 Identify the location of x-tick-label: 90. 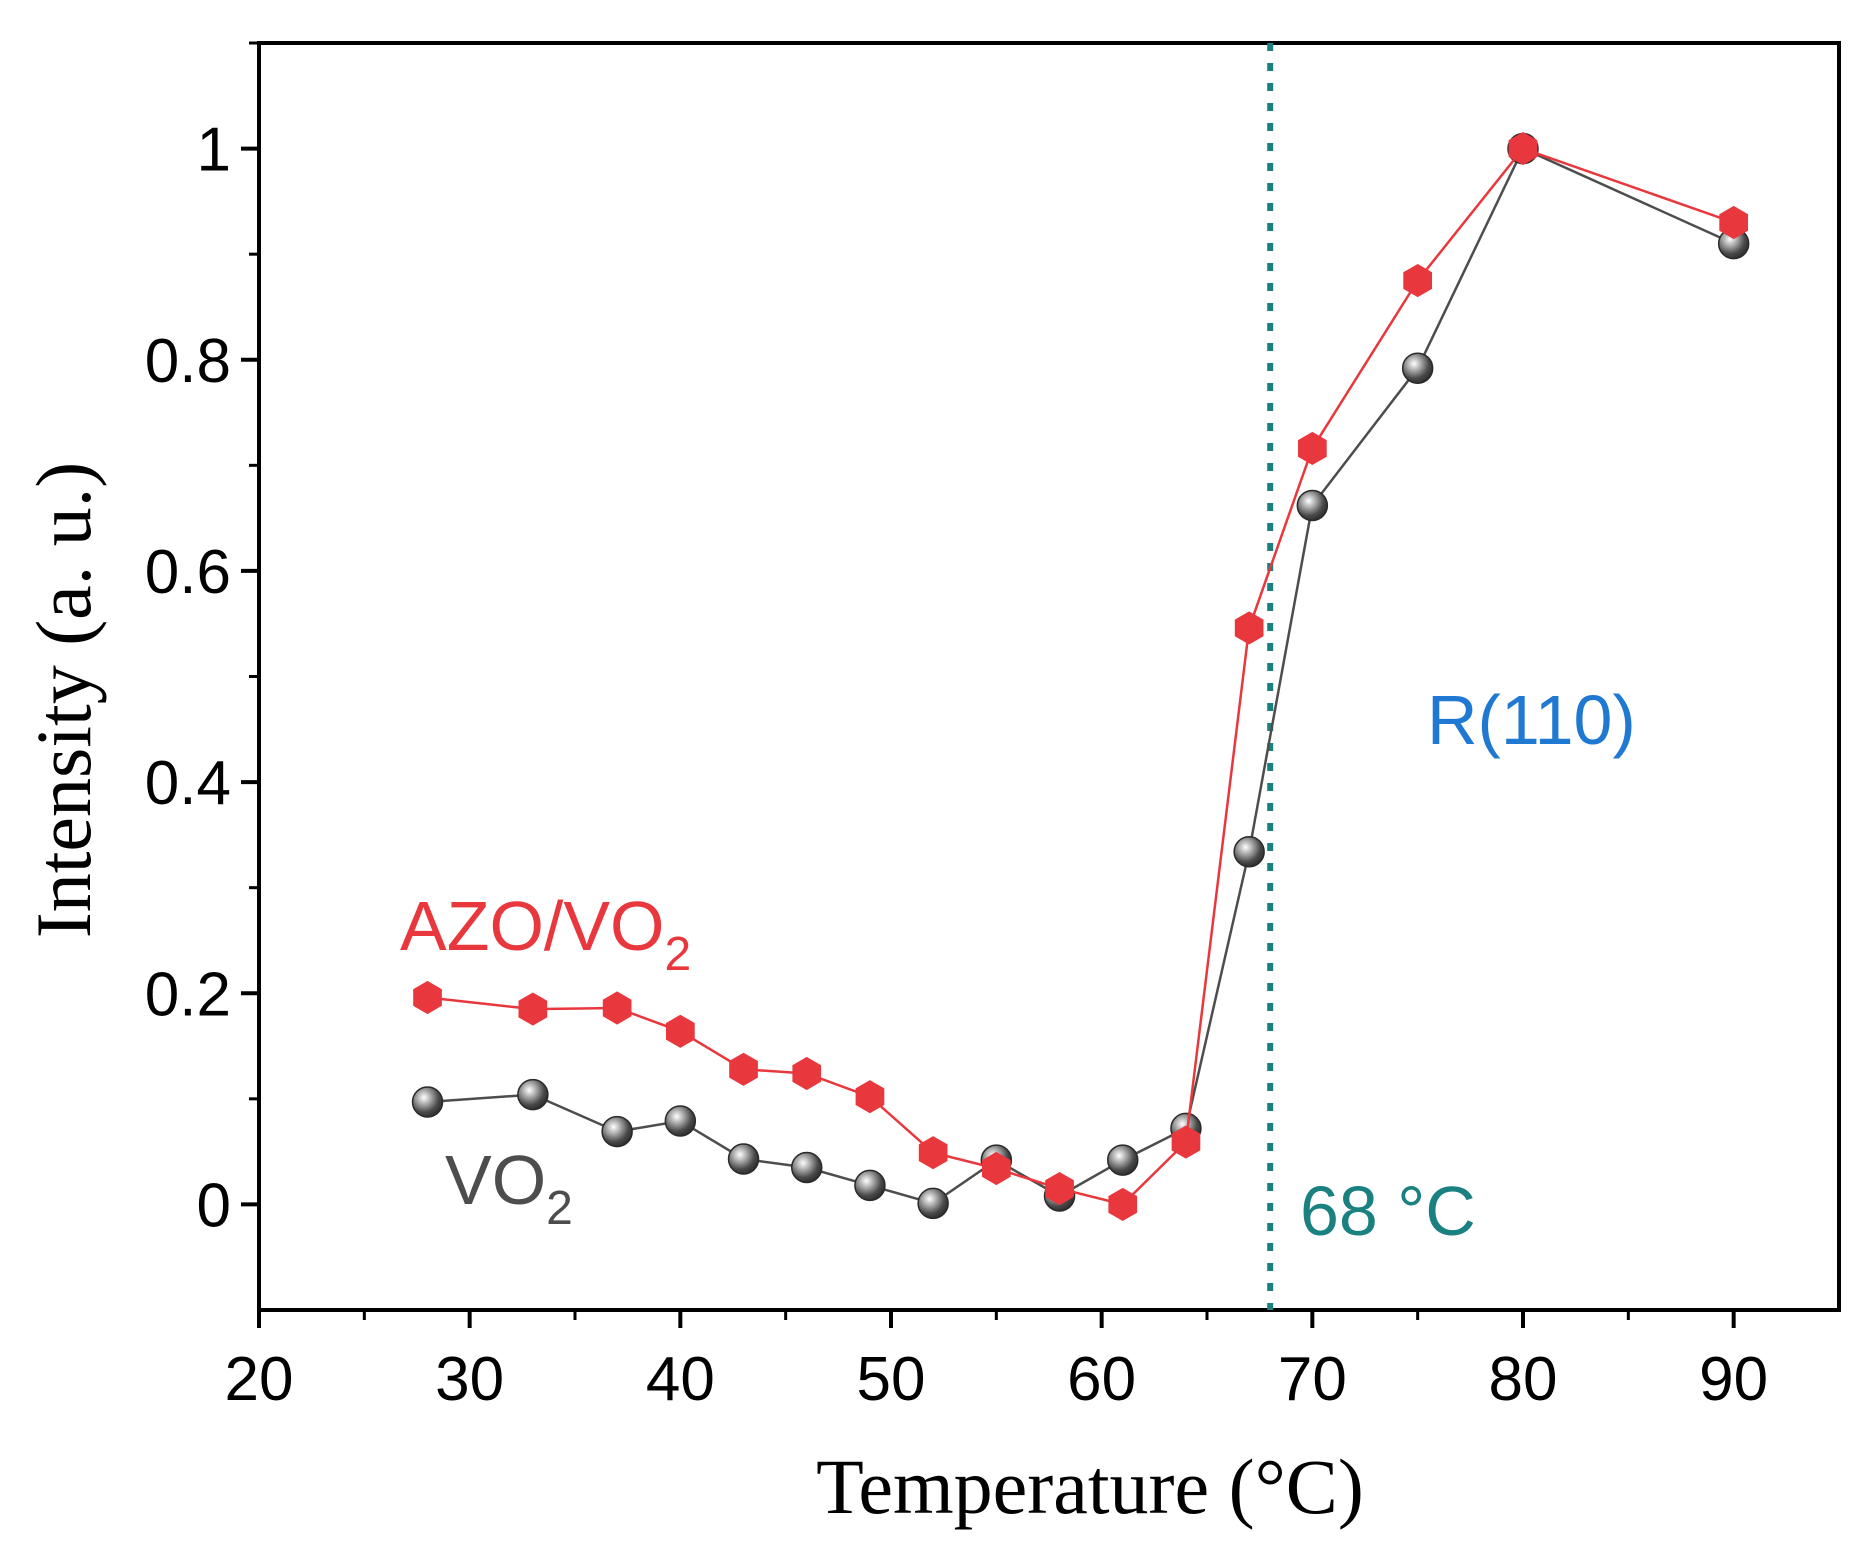
(1733, 1379).